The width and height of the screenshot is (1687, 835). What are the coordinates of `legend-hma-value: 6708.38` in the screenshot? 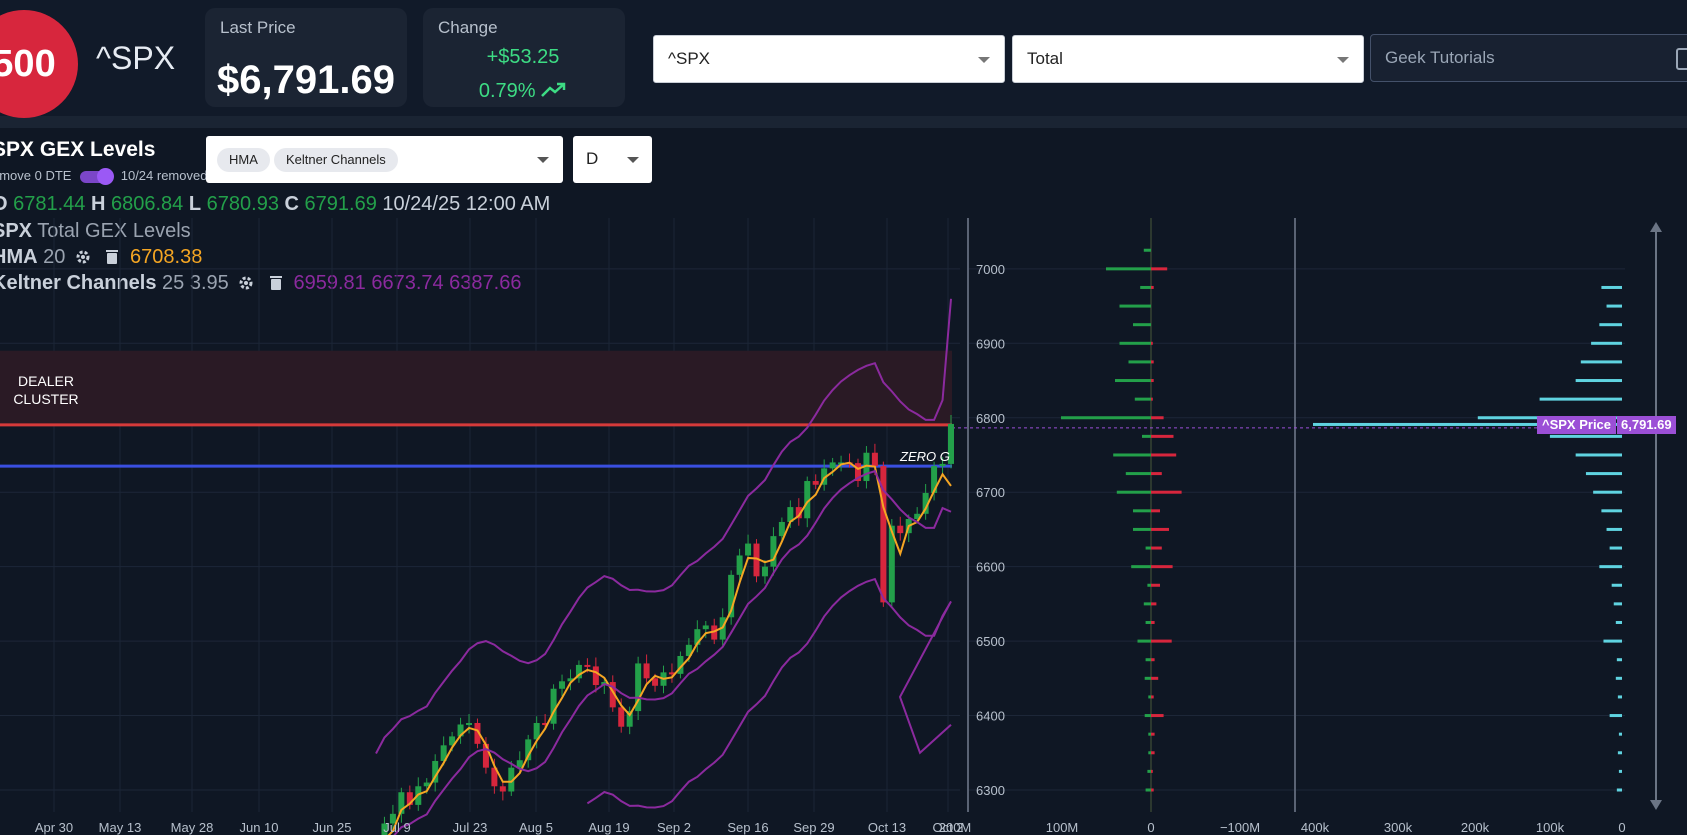 It's located at (166, 257).